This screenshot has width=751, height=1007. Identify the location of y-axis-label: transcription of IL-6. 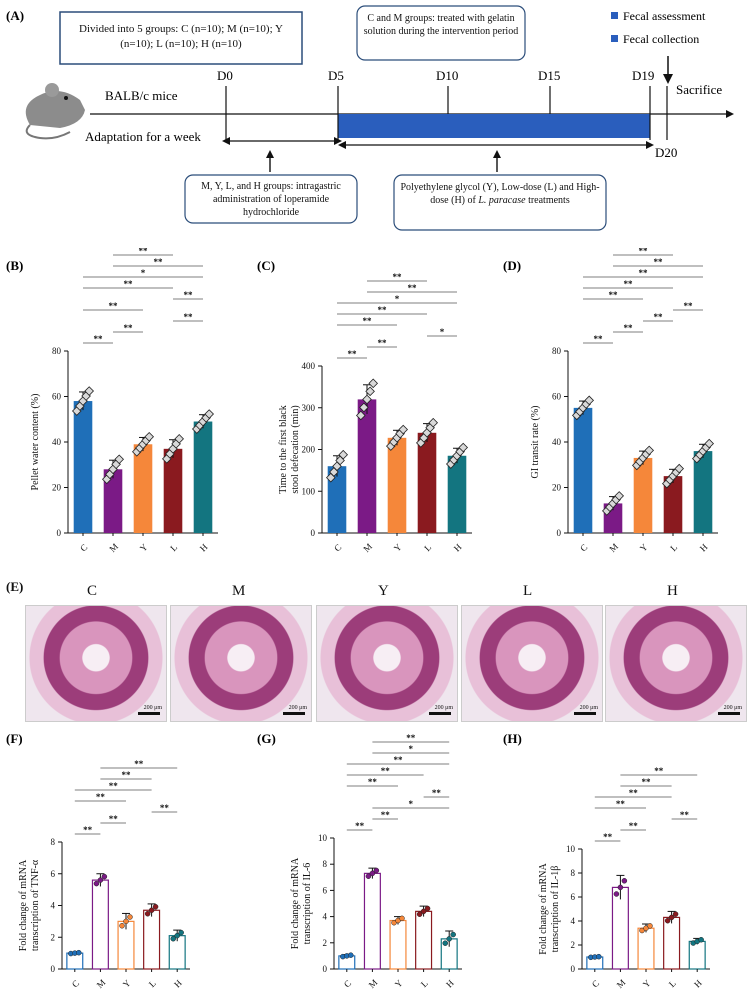
(307, 904).